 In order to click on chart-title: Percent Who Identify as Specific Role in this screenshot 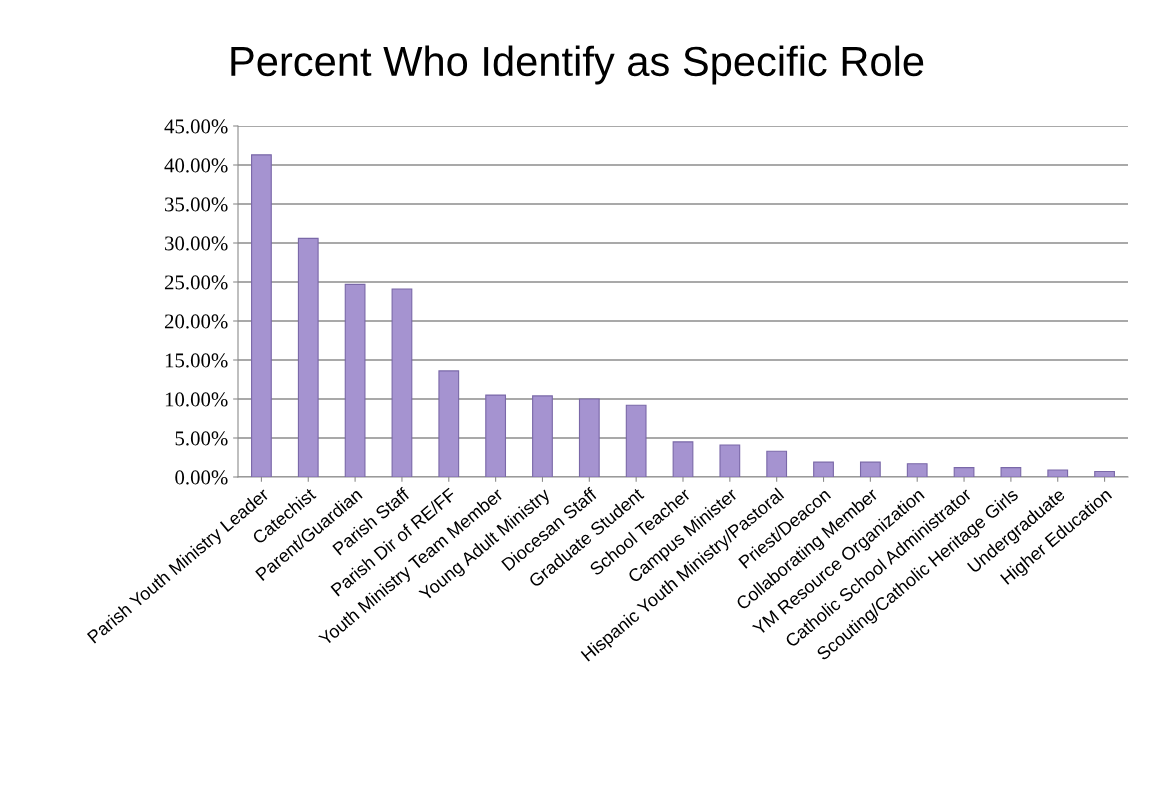, I will do `click(577, 65)`.